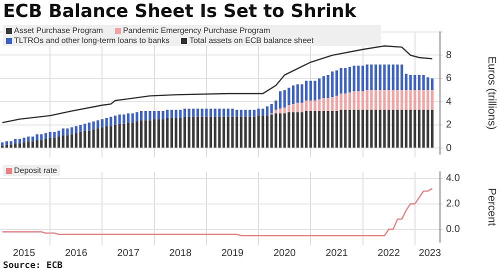  I want to click on legend-label: TLTROs and other long-term loans to banks, so click(92, 40).